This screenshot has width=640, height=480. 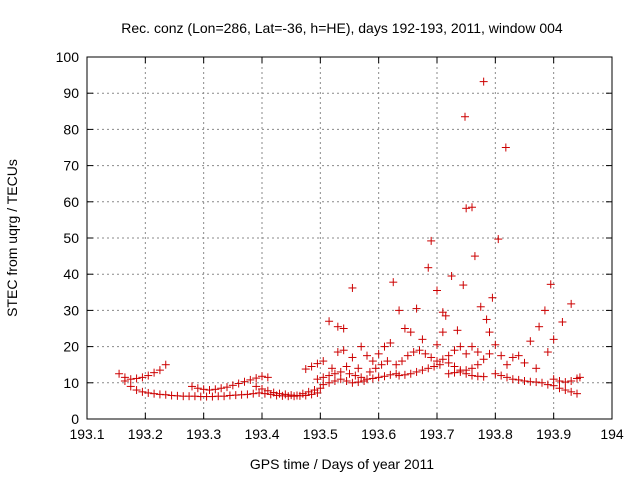 I want to click on x-tick-label: 194, so click(x=612, y=434).